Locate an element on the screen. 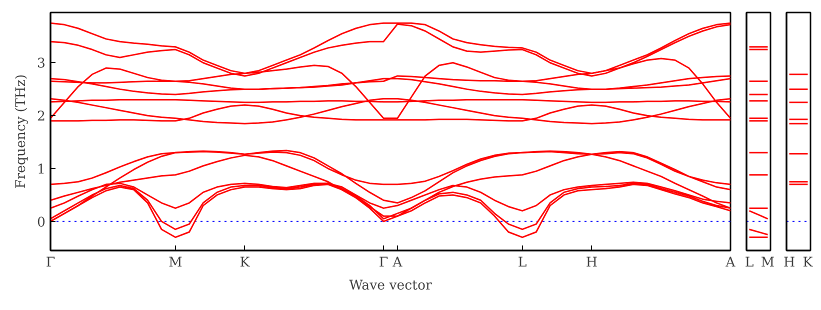 The image size is (821, 310). y-axis-title: Frequency (THz) is located at coordinates (22, 131).